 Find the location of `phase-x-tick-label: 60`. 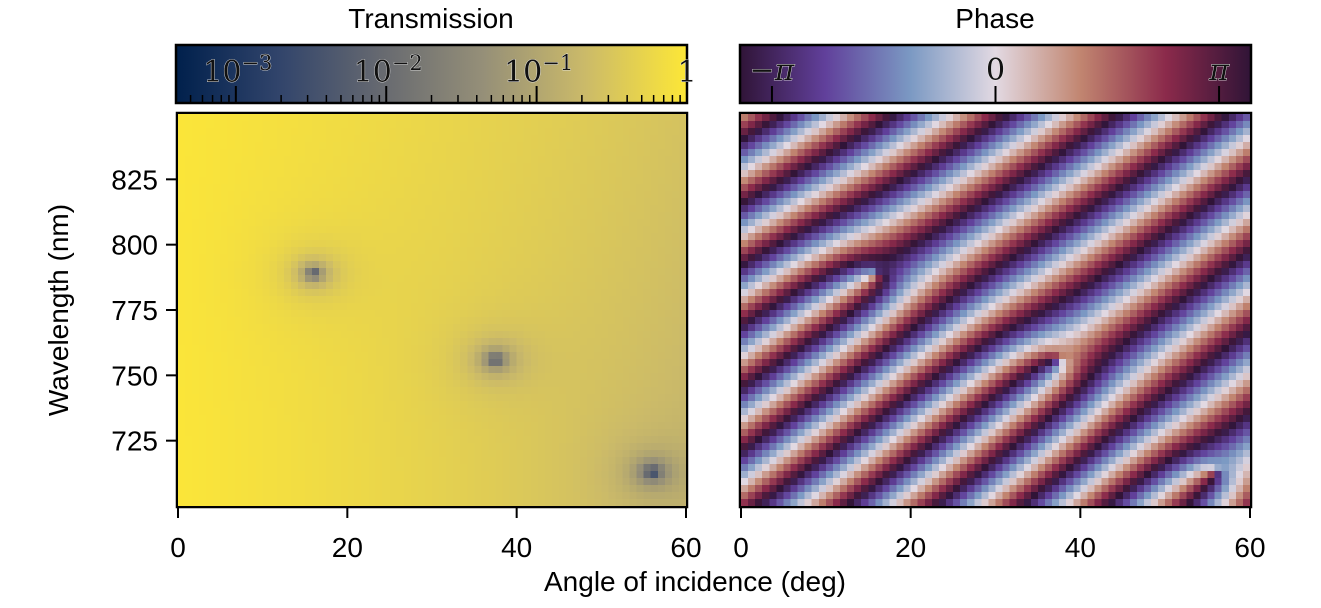

phase-x-tick-label: 60 is located at coordinates (1249, 547).